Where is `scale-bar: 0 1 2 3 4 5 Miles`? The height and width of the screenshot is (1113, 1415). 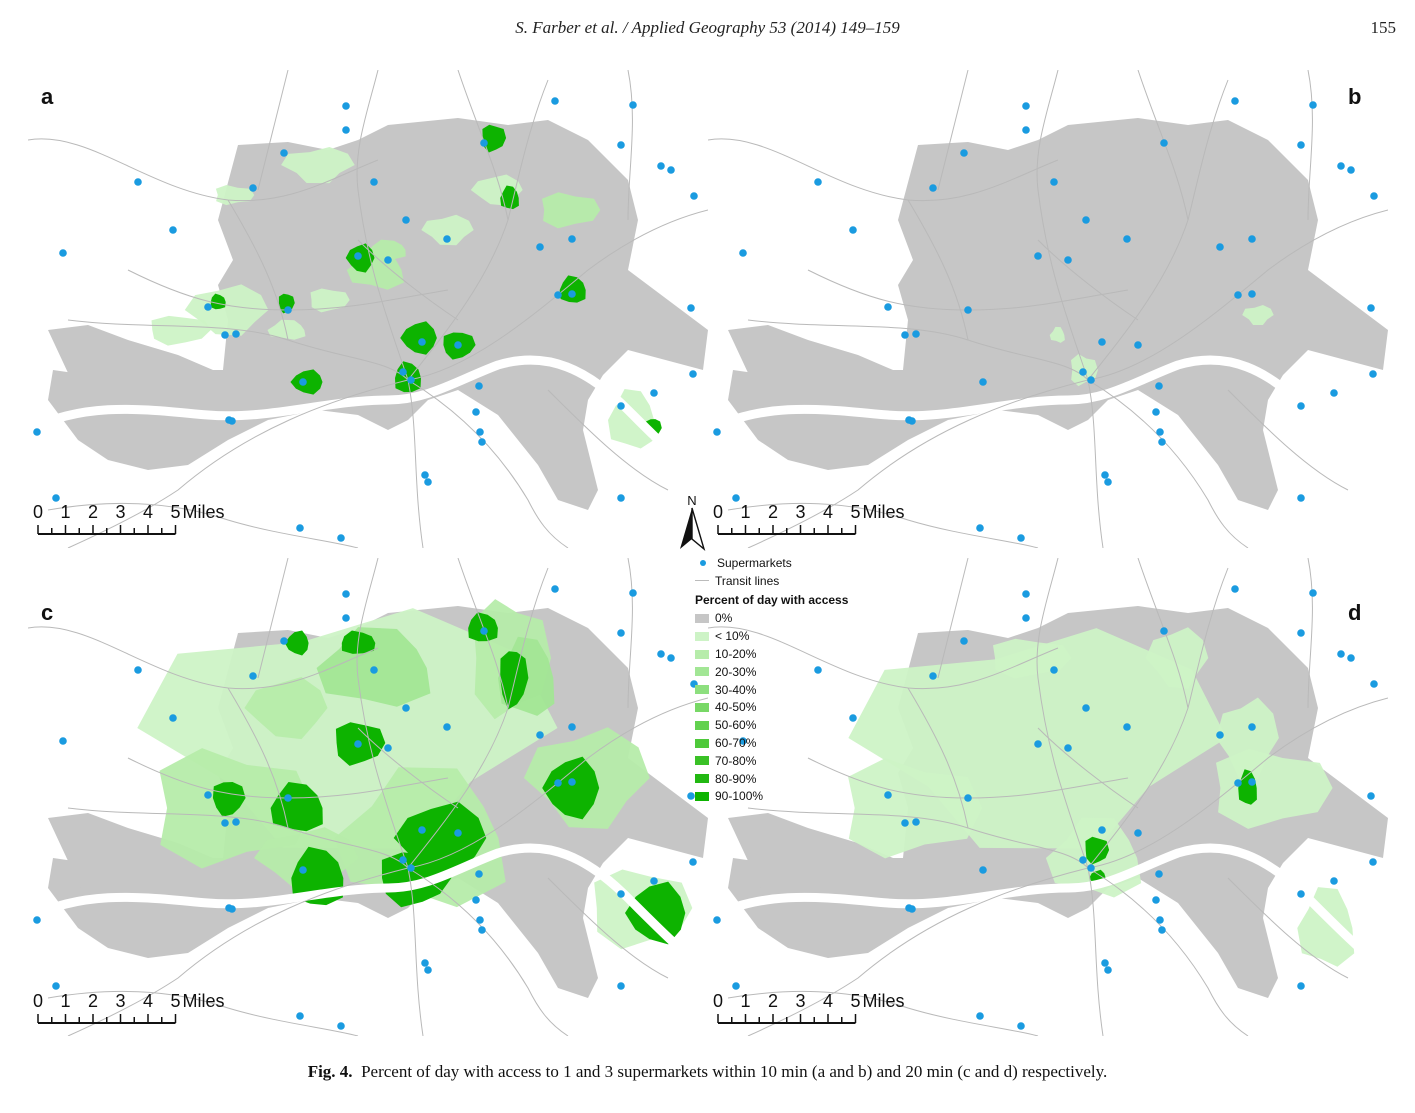 scale-bar: 0 1 2 3 4 5 Miles is located at coordinates (809, 1007).